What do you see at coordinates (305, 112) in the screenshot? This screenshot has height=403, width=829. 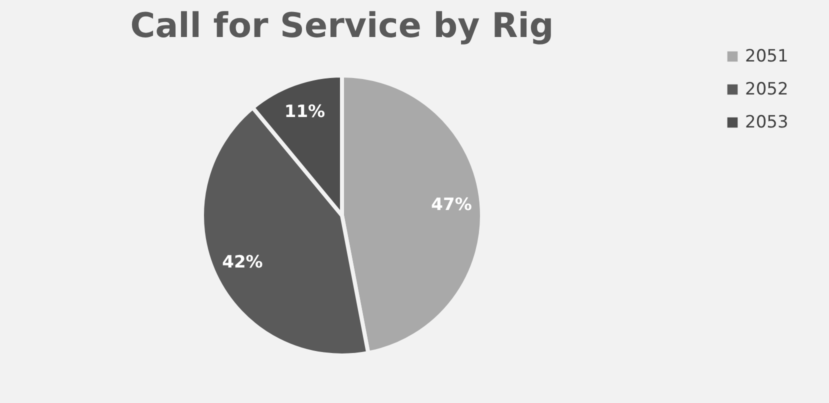 I see `data-label: 11%` at bounding box center [305, 112].